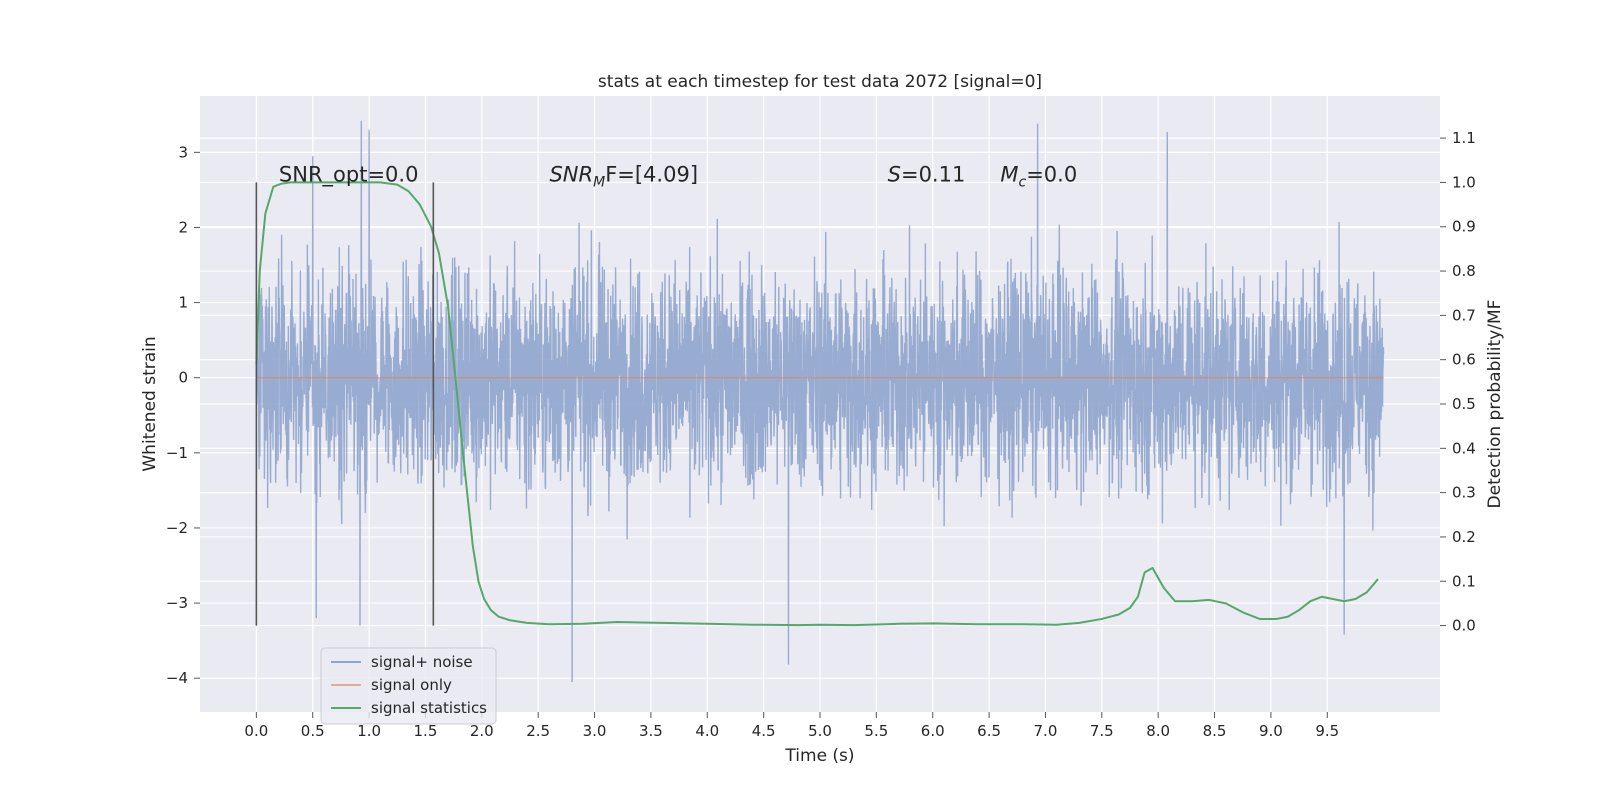 This screenshot has width=1600, height=800. I want to click on annotation-text: SNR, so click(571, 174).